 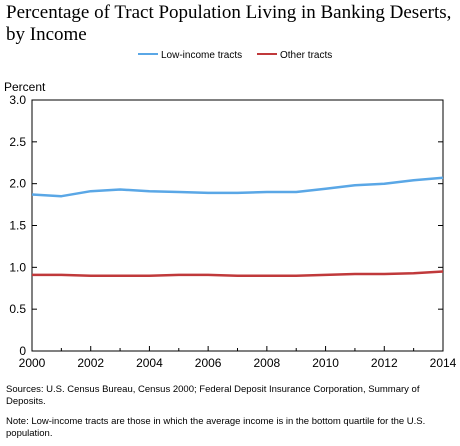 I want to click on legend-swatch-low-income, so click(x=148, y=54).